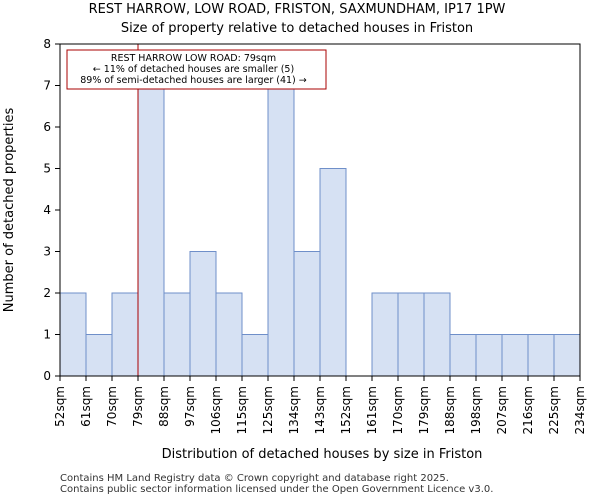  What do you see at coordinates (268, 410) in the screenshot?
I see `x-tick-label: 125sqm` at bounding box center [268, 410].